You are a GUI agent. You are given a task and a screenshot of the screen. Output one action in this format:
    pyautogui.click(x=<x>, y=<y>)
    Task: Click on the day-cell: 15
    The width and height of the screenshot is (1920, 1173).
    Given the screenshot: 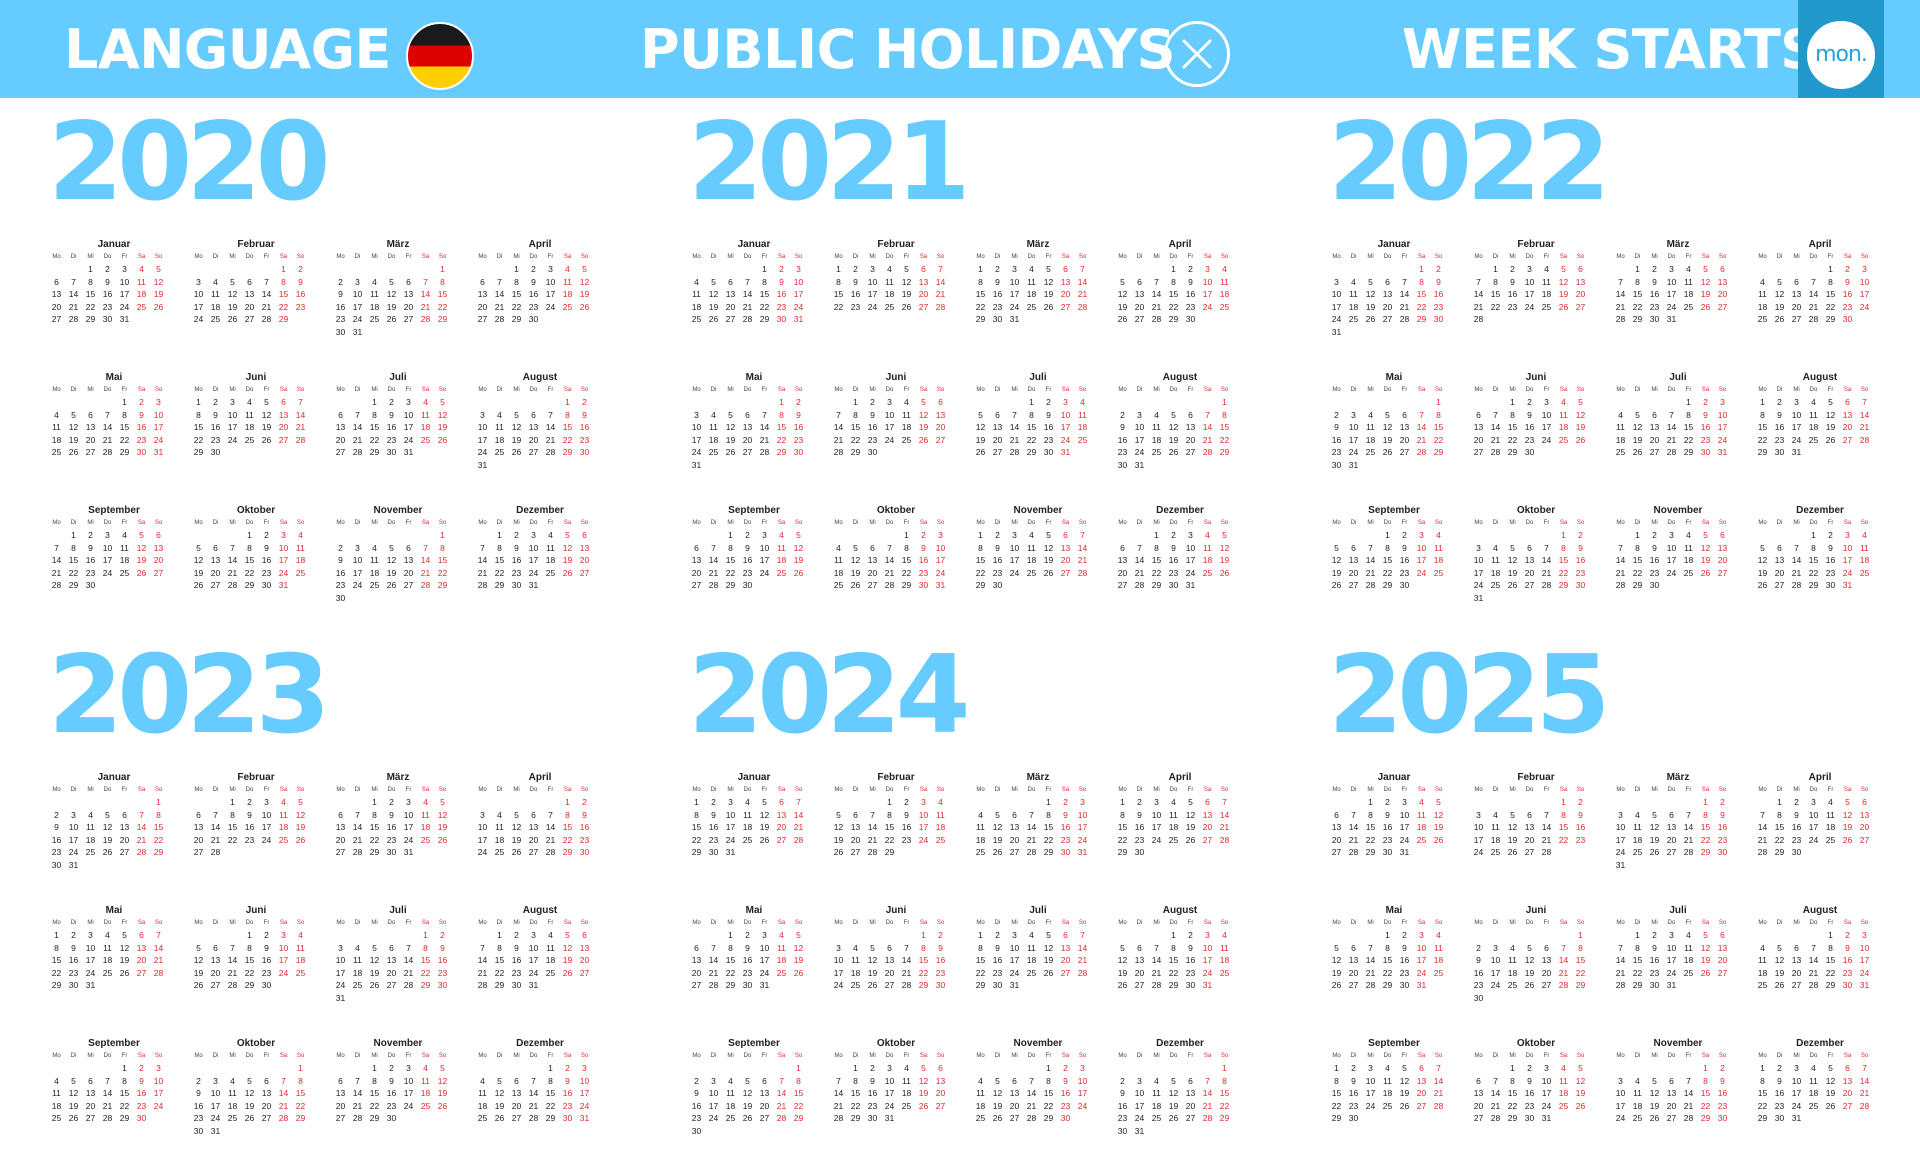 What is the action you would take?
    pyautogui.click(x=798, y=1093)
    